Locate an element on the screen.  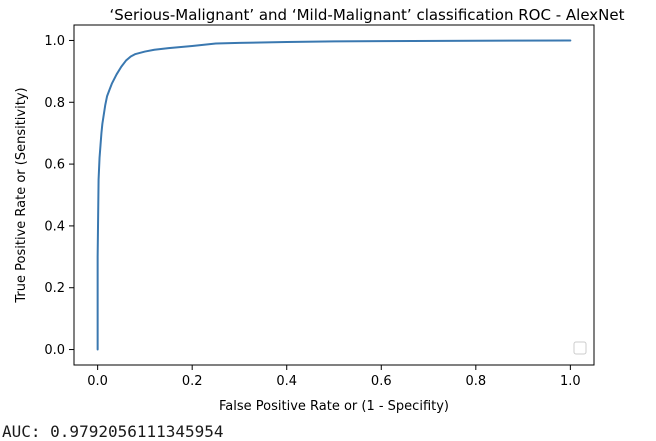
x-axis-label: False Positive Rate or (1 - Specifity) is located at coordinates (334, 406).